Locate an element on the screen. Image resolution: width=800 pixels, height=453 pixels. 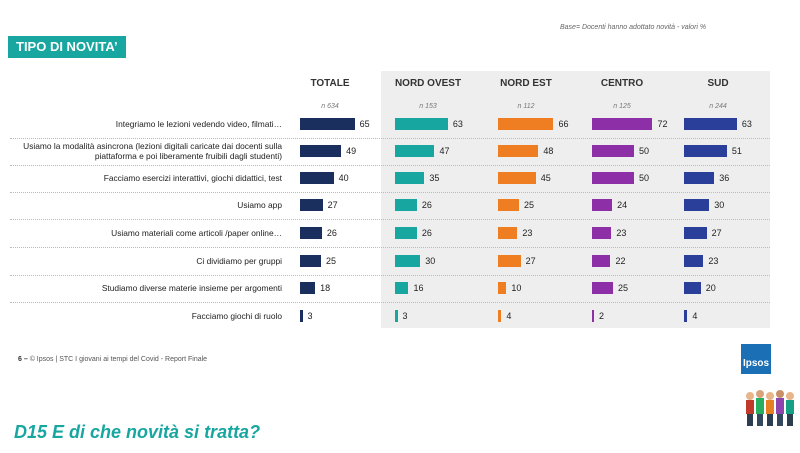
bar-value-label: 4 is located at coordinates (509, 316).